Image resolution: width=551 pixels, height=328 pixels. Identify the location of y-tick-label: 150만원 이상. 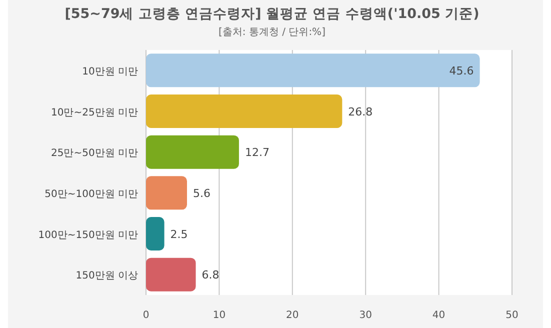
(107, 276).